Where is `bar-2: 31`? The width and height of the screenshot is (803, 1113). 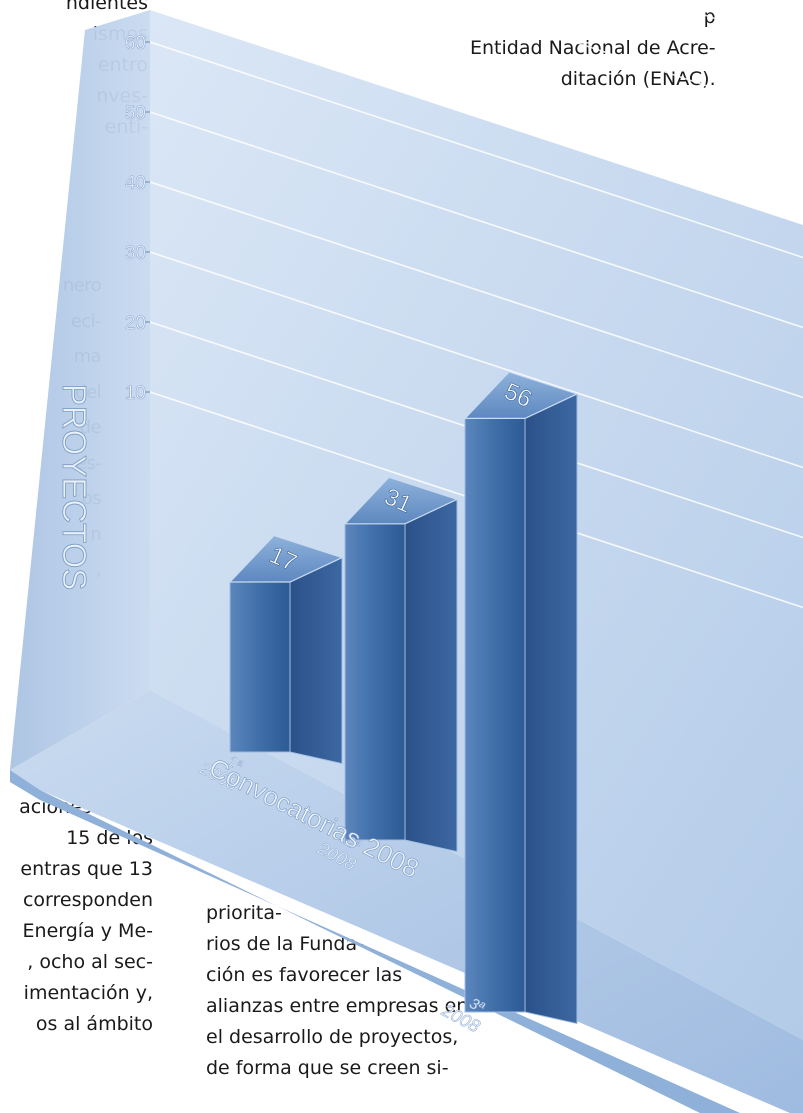 bar-2: 31 is located at coordinates (401, 664).